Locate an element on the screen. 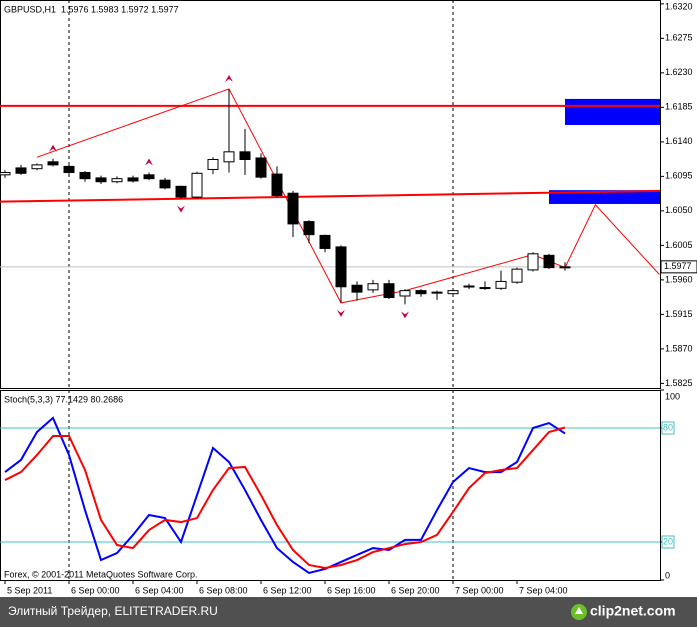  footer-text: Элитный Трейдер, ELITETRADER.RU is located at coordinates (113, 611).